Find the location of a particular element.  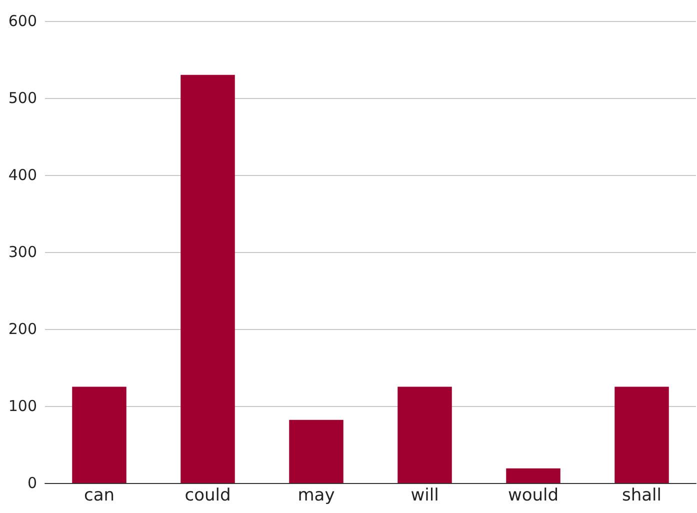

y-tick-label: 600 is located at coordinates (22, 21).